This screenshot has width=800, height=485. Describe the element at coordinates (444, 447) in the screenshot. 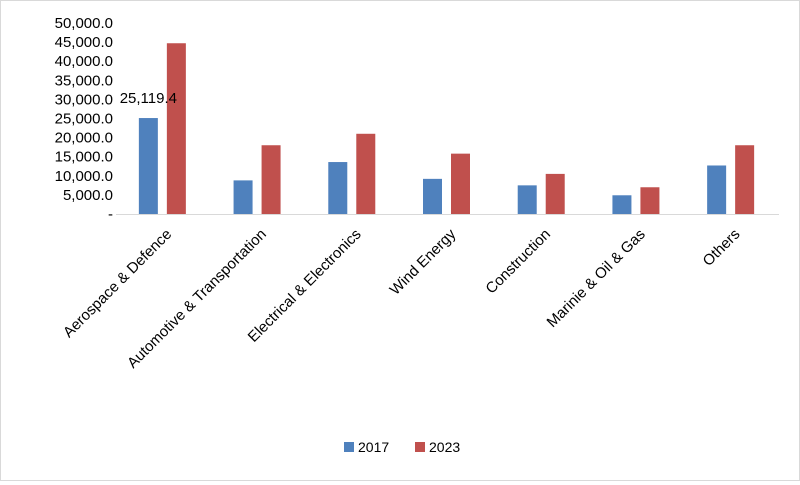

I see `legend-label: 2023` at that location.